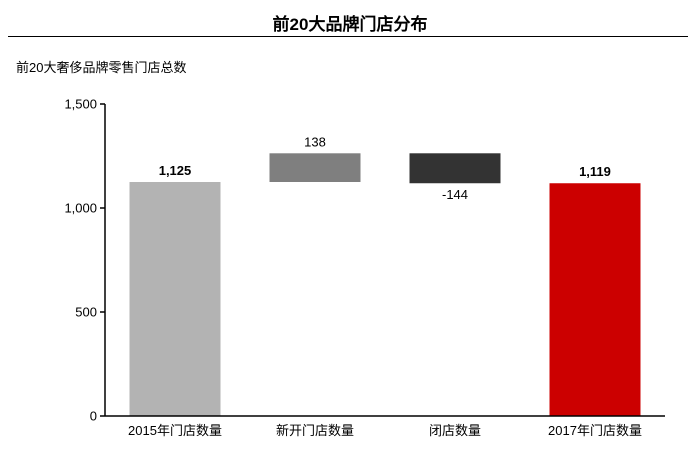 This screenshot has height=459, width=700. What do you see at coordinates (93, 416) in the screenshot?
I see `y-tick-label: 0` at bounding box center [93, 416].